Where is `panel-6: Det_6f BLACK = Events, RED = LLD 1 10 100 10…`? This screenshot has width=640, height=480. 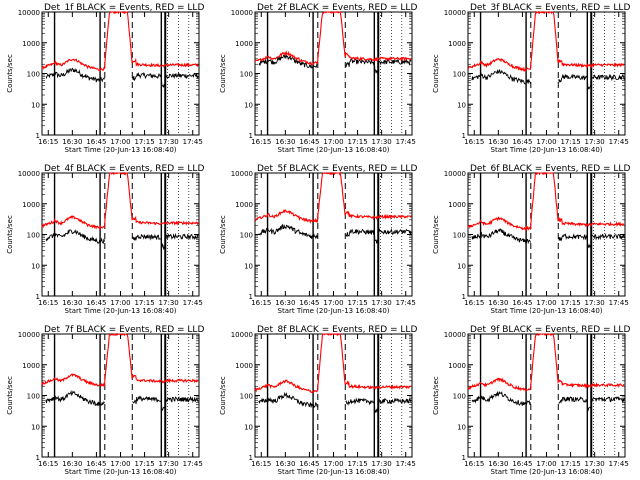
panel-6: Det_6f BLACK = Events, RED = LLD 1 10 100 10… is located at coordinates (531, 239).